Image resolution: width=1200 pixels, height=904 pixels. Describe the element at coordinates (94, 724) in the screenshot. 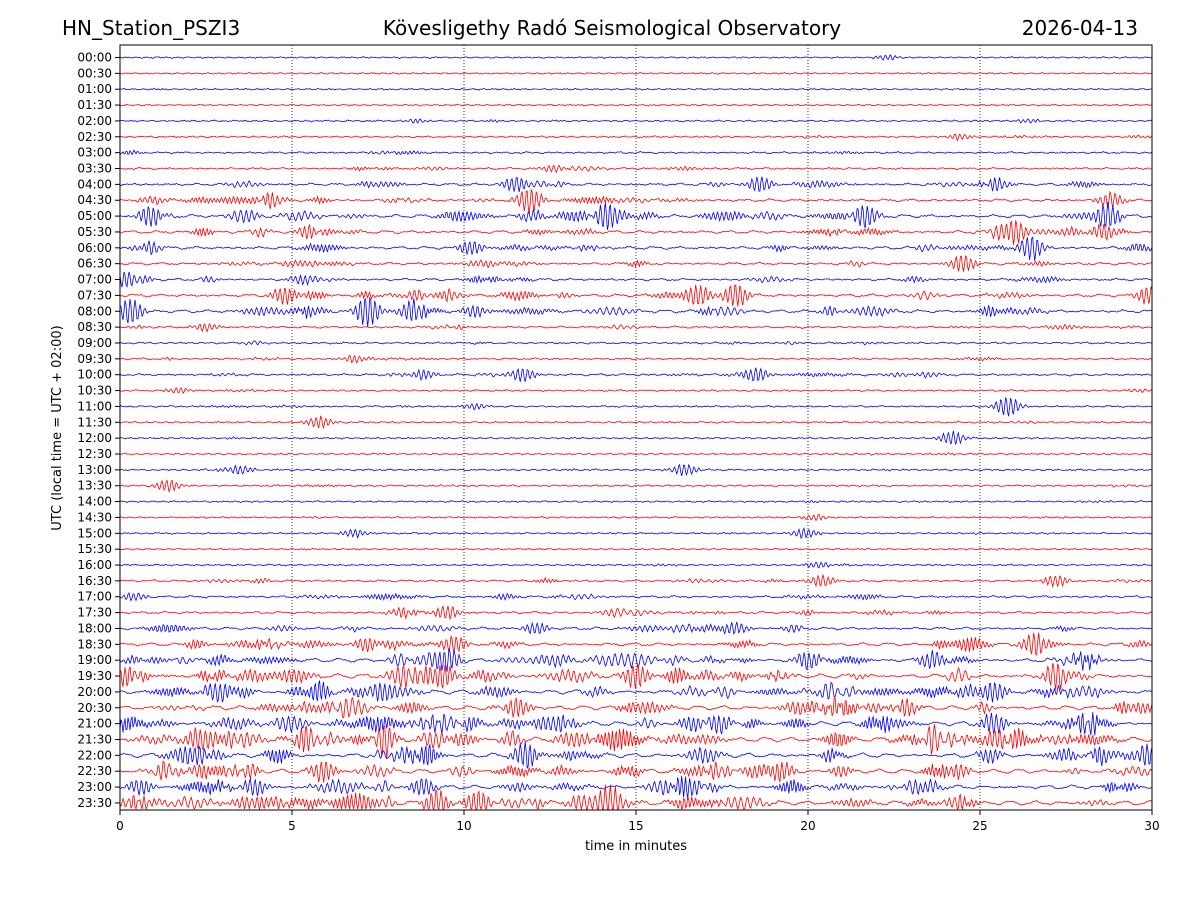

I see `y-tick-label: 21:00` at that location.